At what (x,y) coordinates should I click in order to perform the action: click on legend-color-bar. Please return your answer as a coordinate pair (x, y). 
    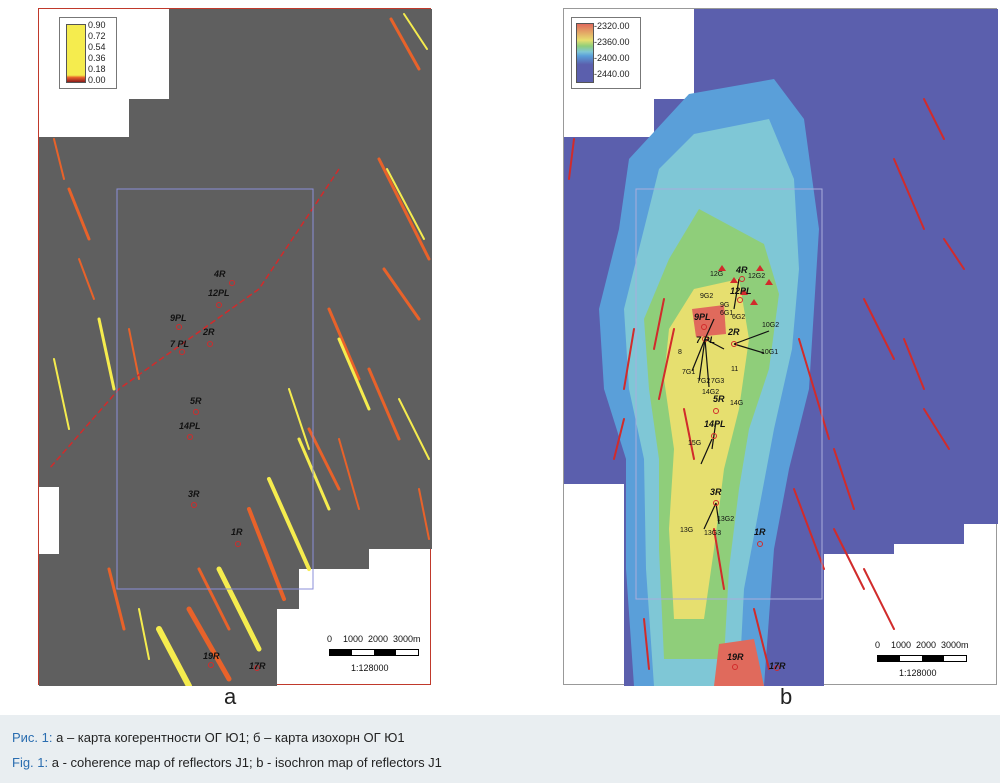
    Looking at the image, I should click on (76, 53).